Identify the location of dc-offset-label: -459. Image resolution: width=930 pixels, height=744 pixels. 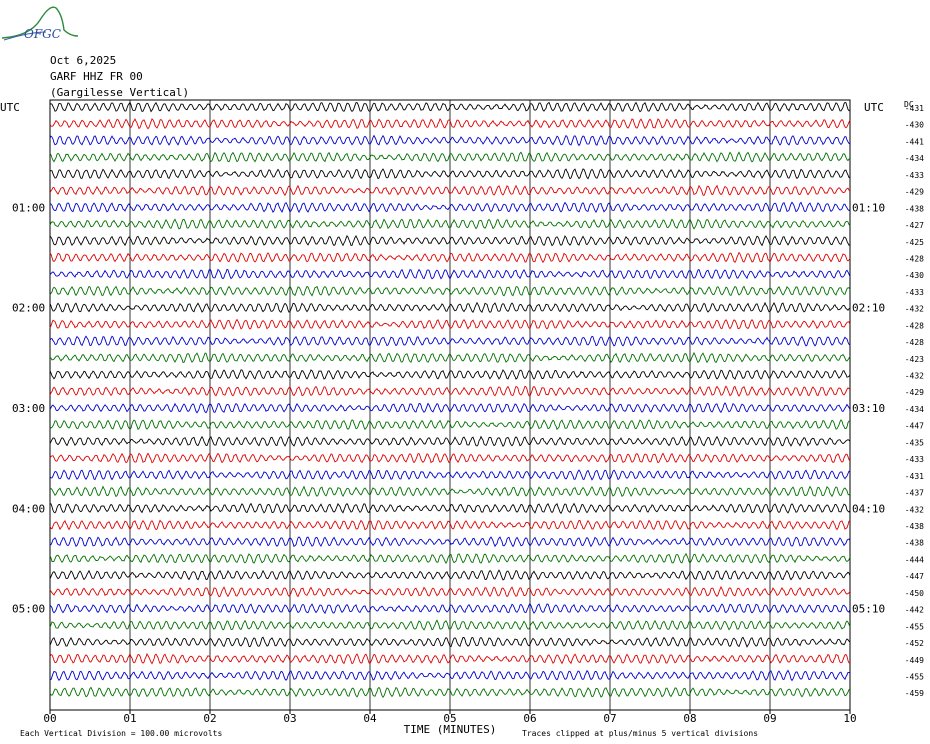
(914, 693).